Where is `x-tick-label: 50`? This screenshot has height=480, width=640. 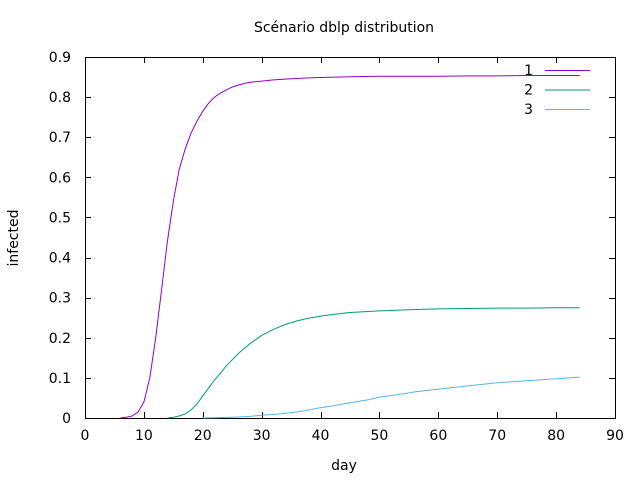
x-tick-label: 50 is located at coordinates (380, 436).